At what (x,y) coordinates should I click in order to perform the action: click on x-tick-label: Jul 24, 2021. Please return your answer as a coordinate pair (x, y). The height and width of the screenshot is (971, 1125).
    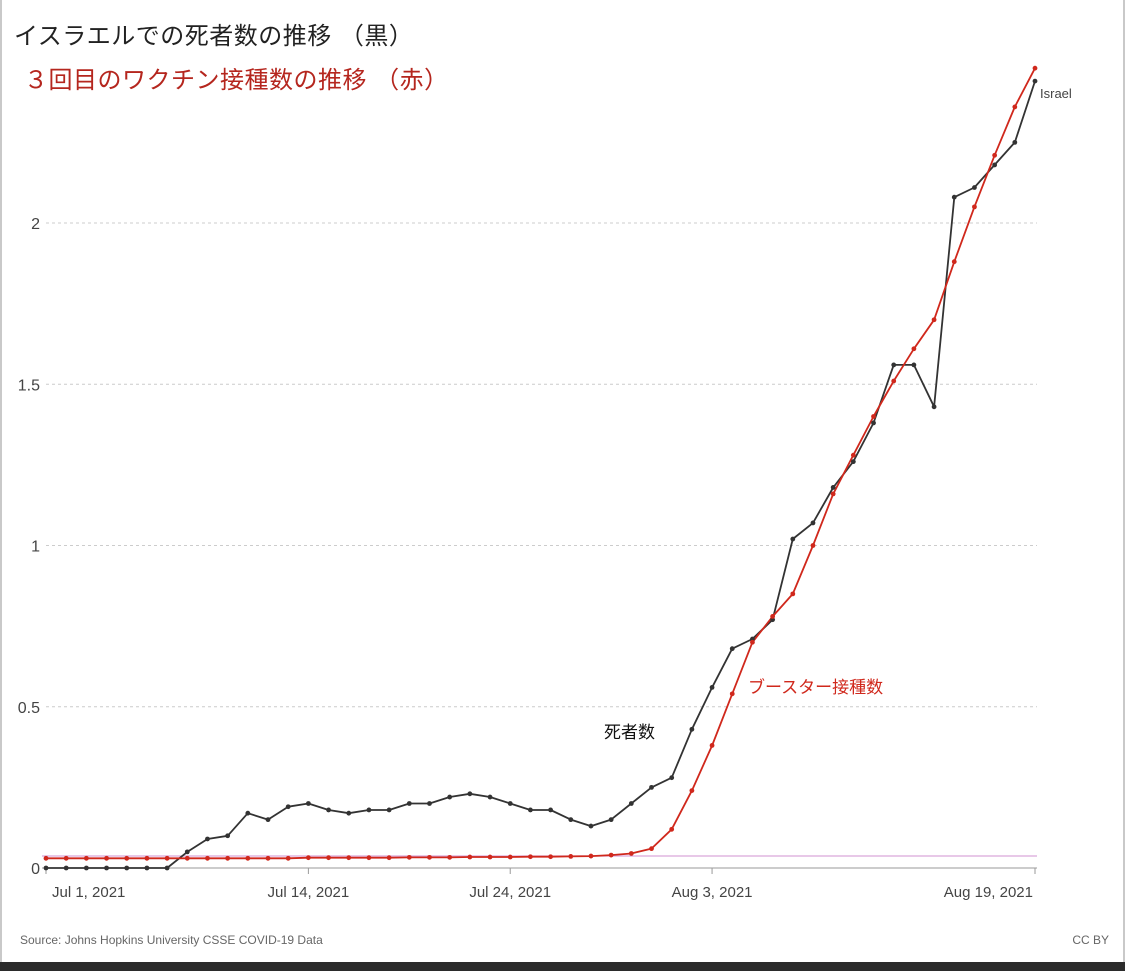
    Looking at the image, I should click on (510, 892).